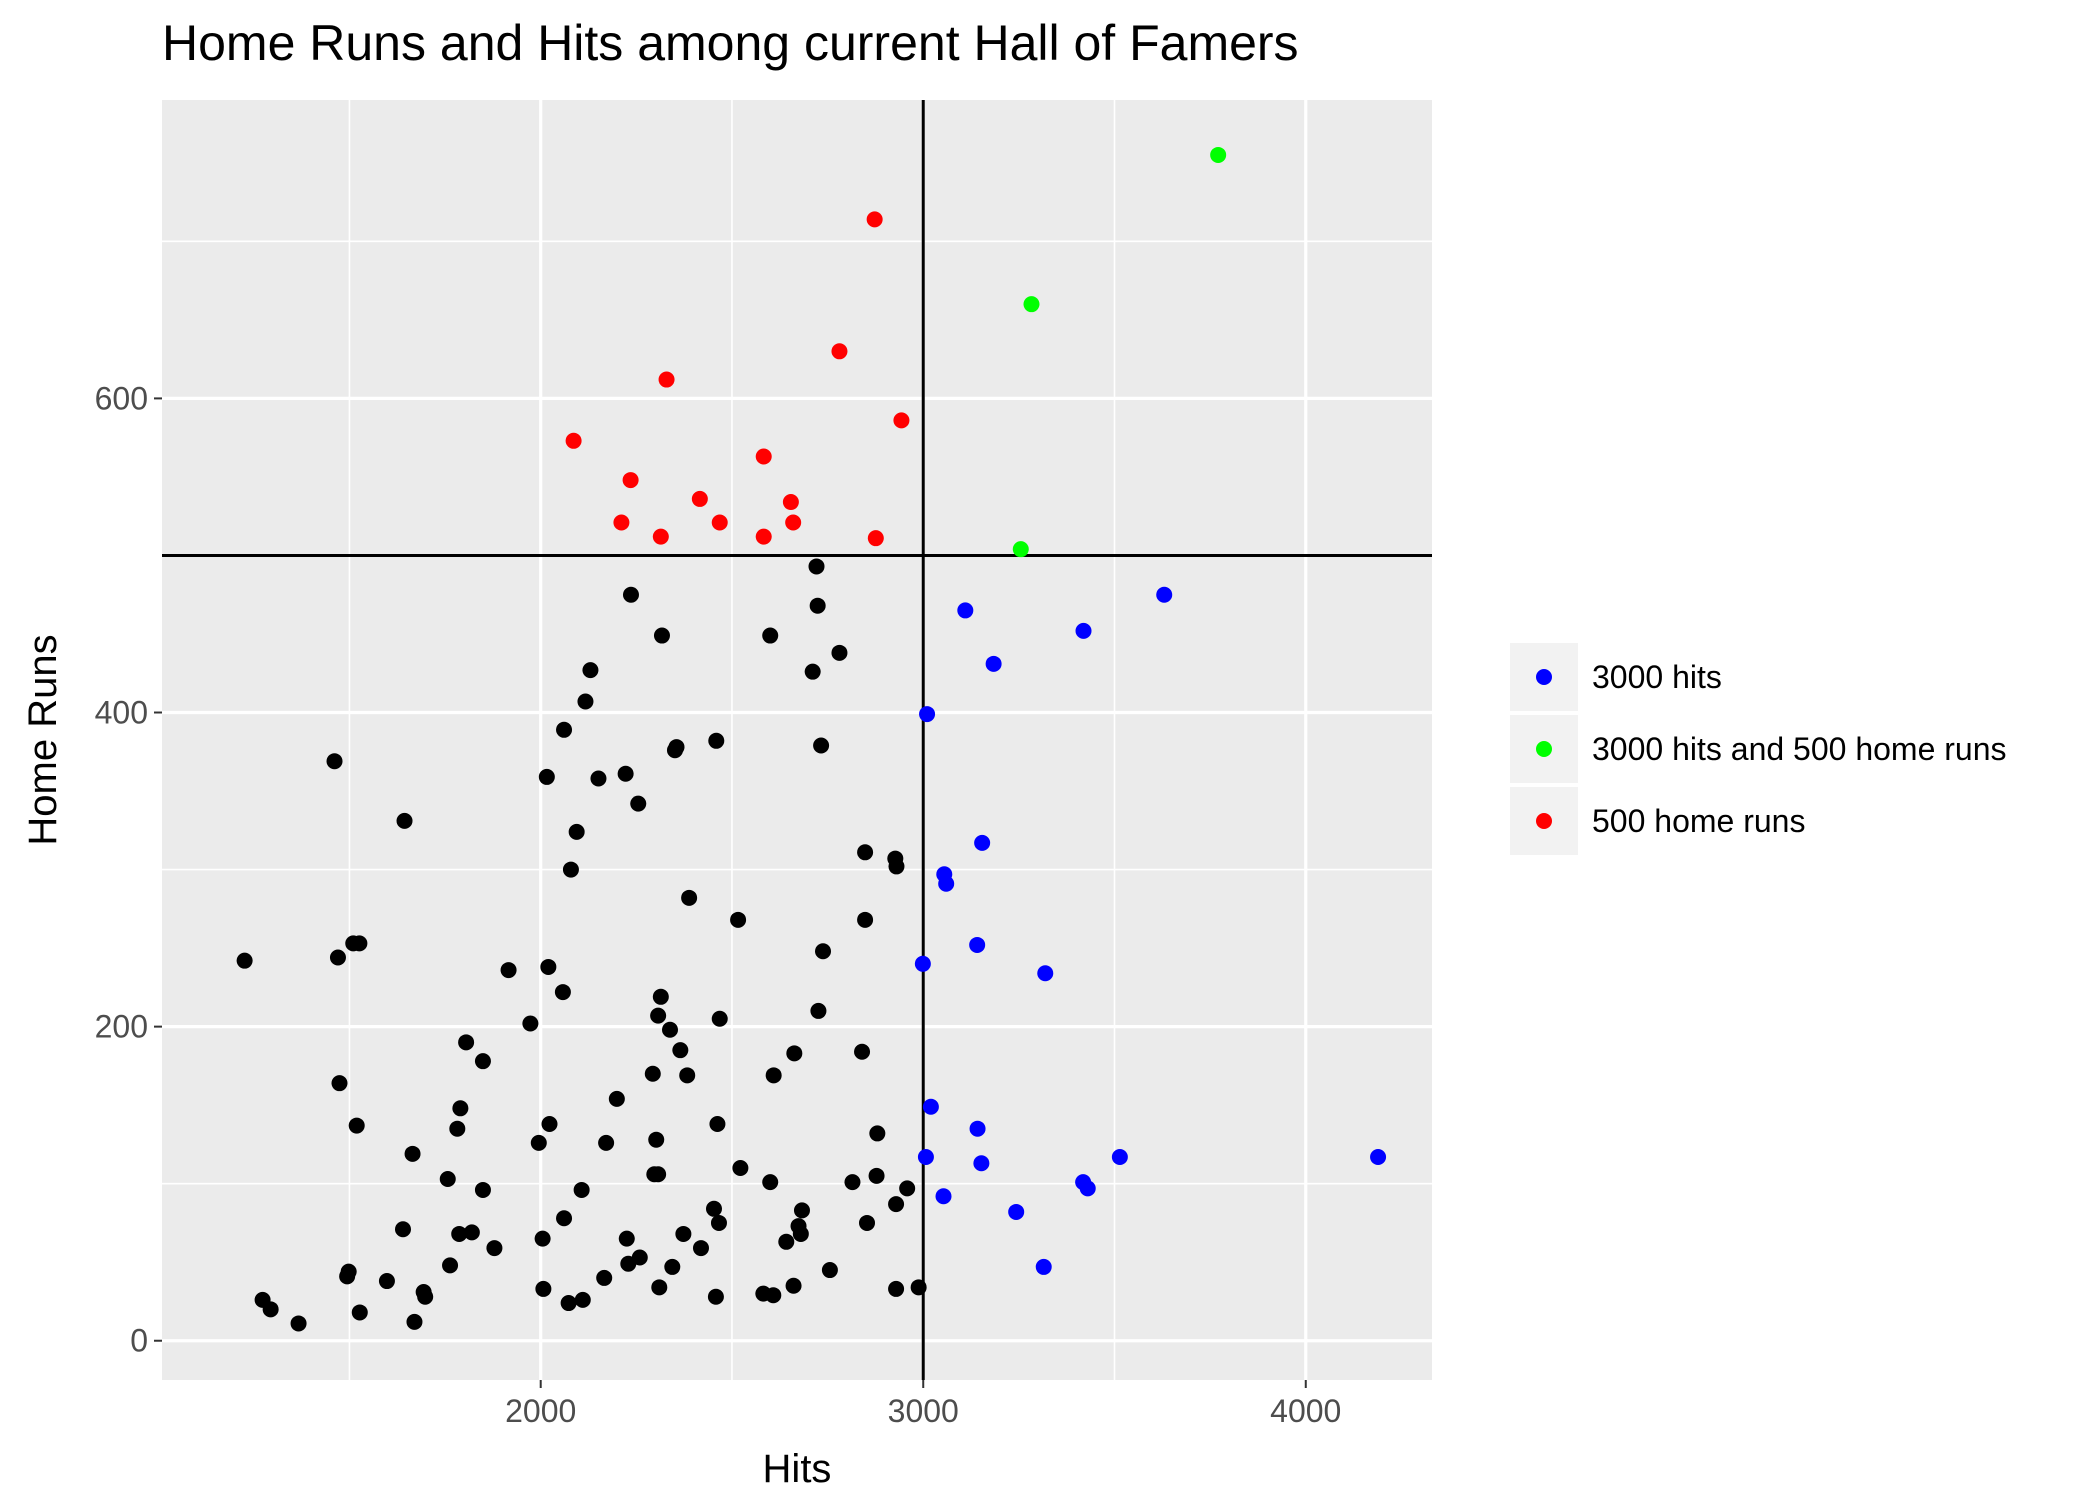 The width and height of the screenshot is (2099, 1499). Describe the element at coordinates (540, 1411) in the screenshot. I see `x-tick-label: 2000` at that location.